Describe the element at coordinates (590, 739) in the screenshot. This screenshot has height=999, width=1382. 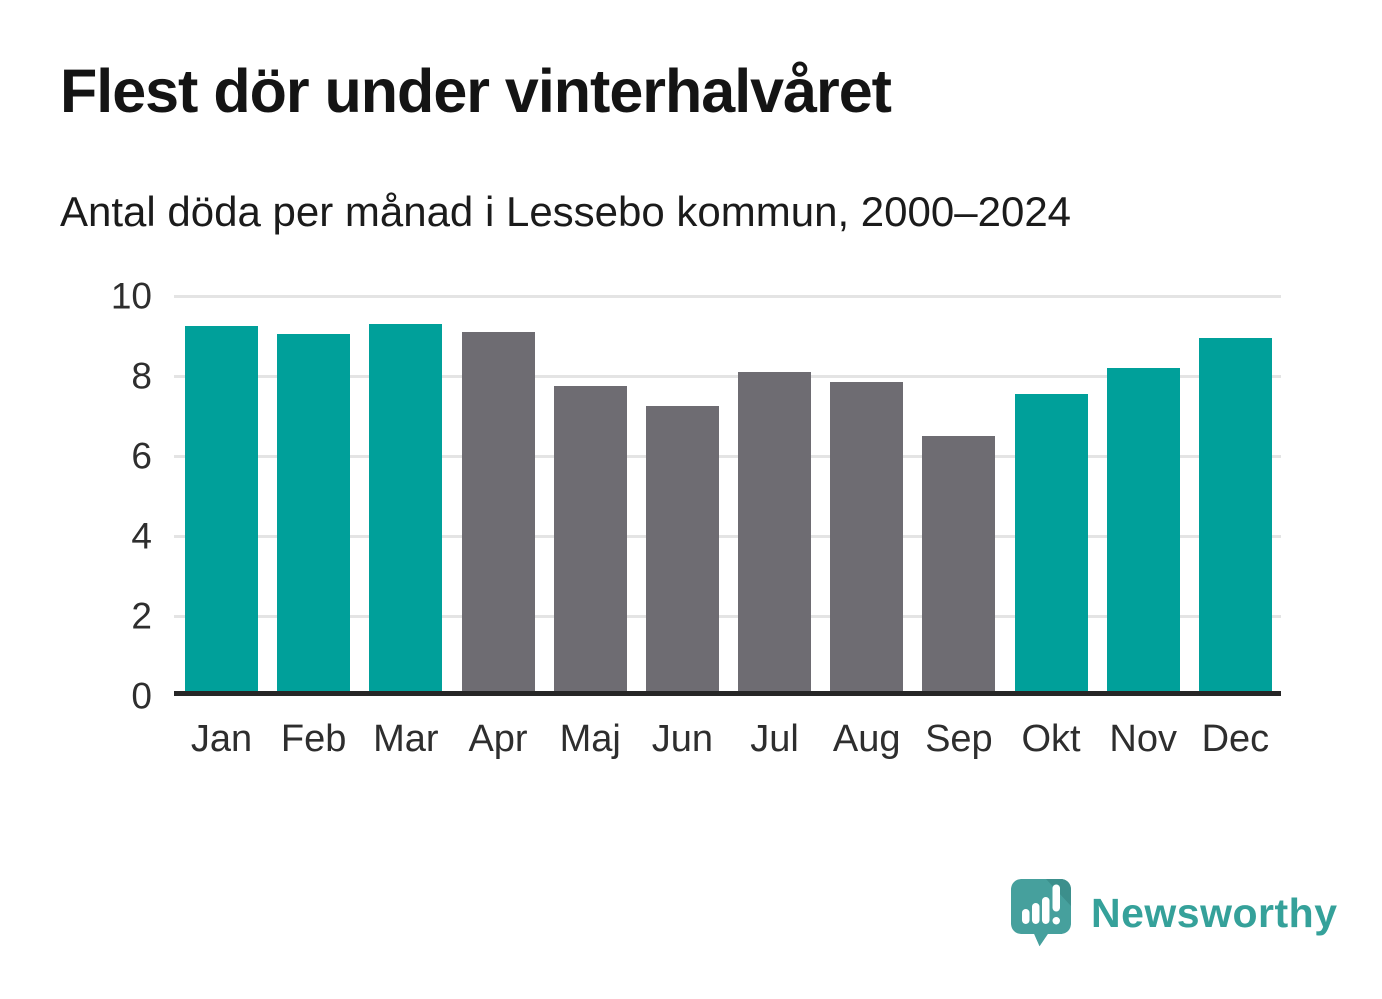
I see `x-axis-label-maj: Maj` at that location.